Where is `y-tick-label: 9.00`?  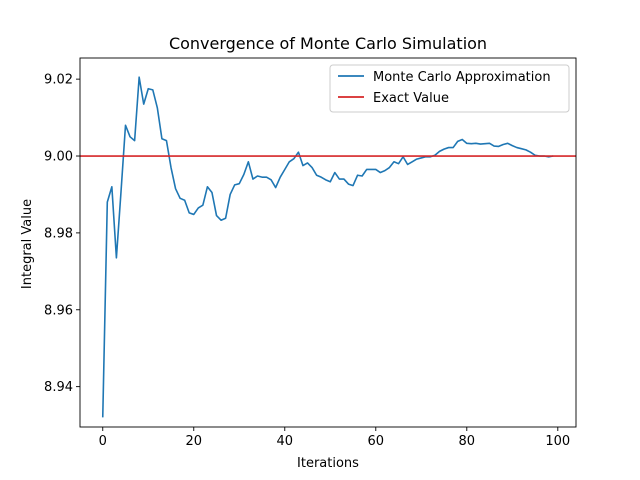
y-tick-label: 9.00 is located at coordinates (58, 157).